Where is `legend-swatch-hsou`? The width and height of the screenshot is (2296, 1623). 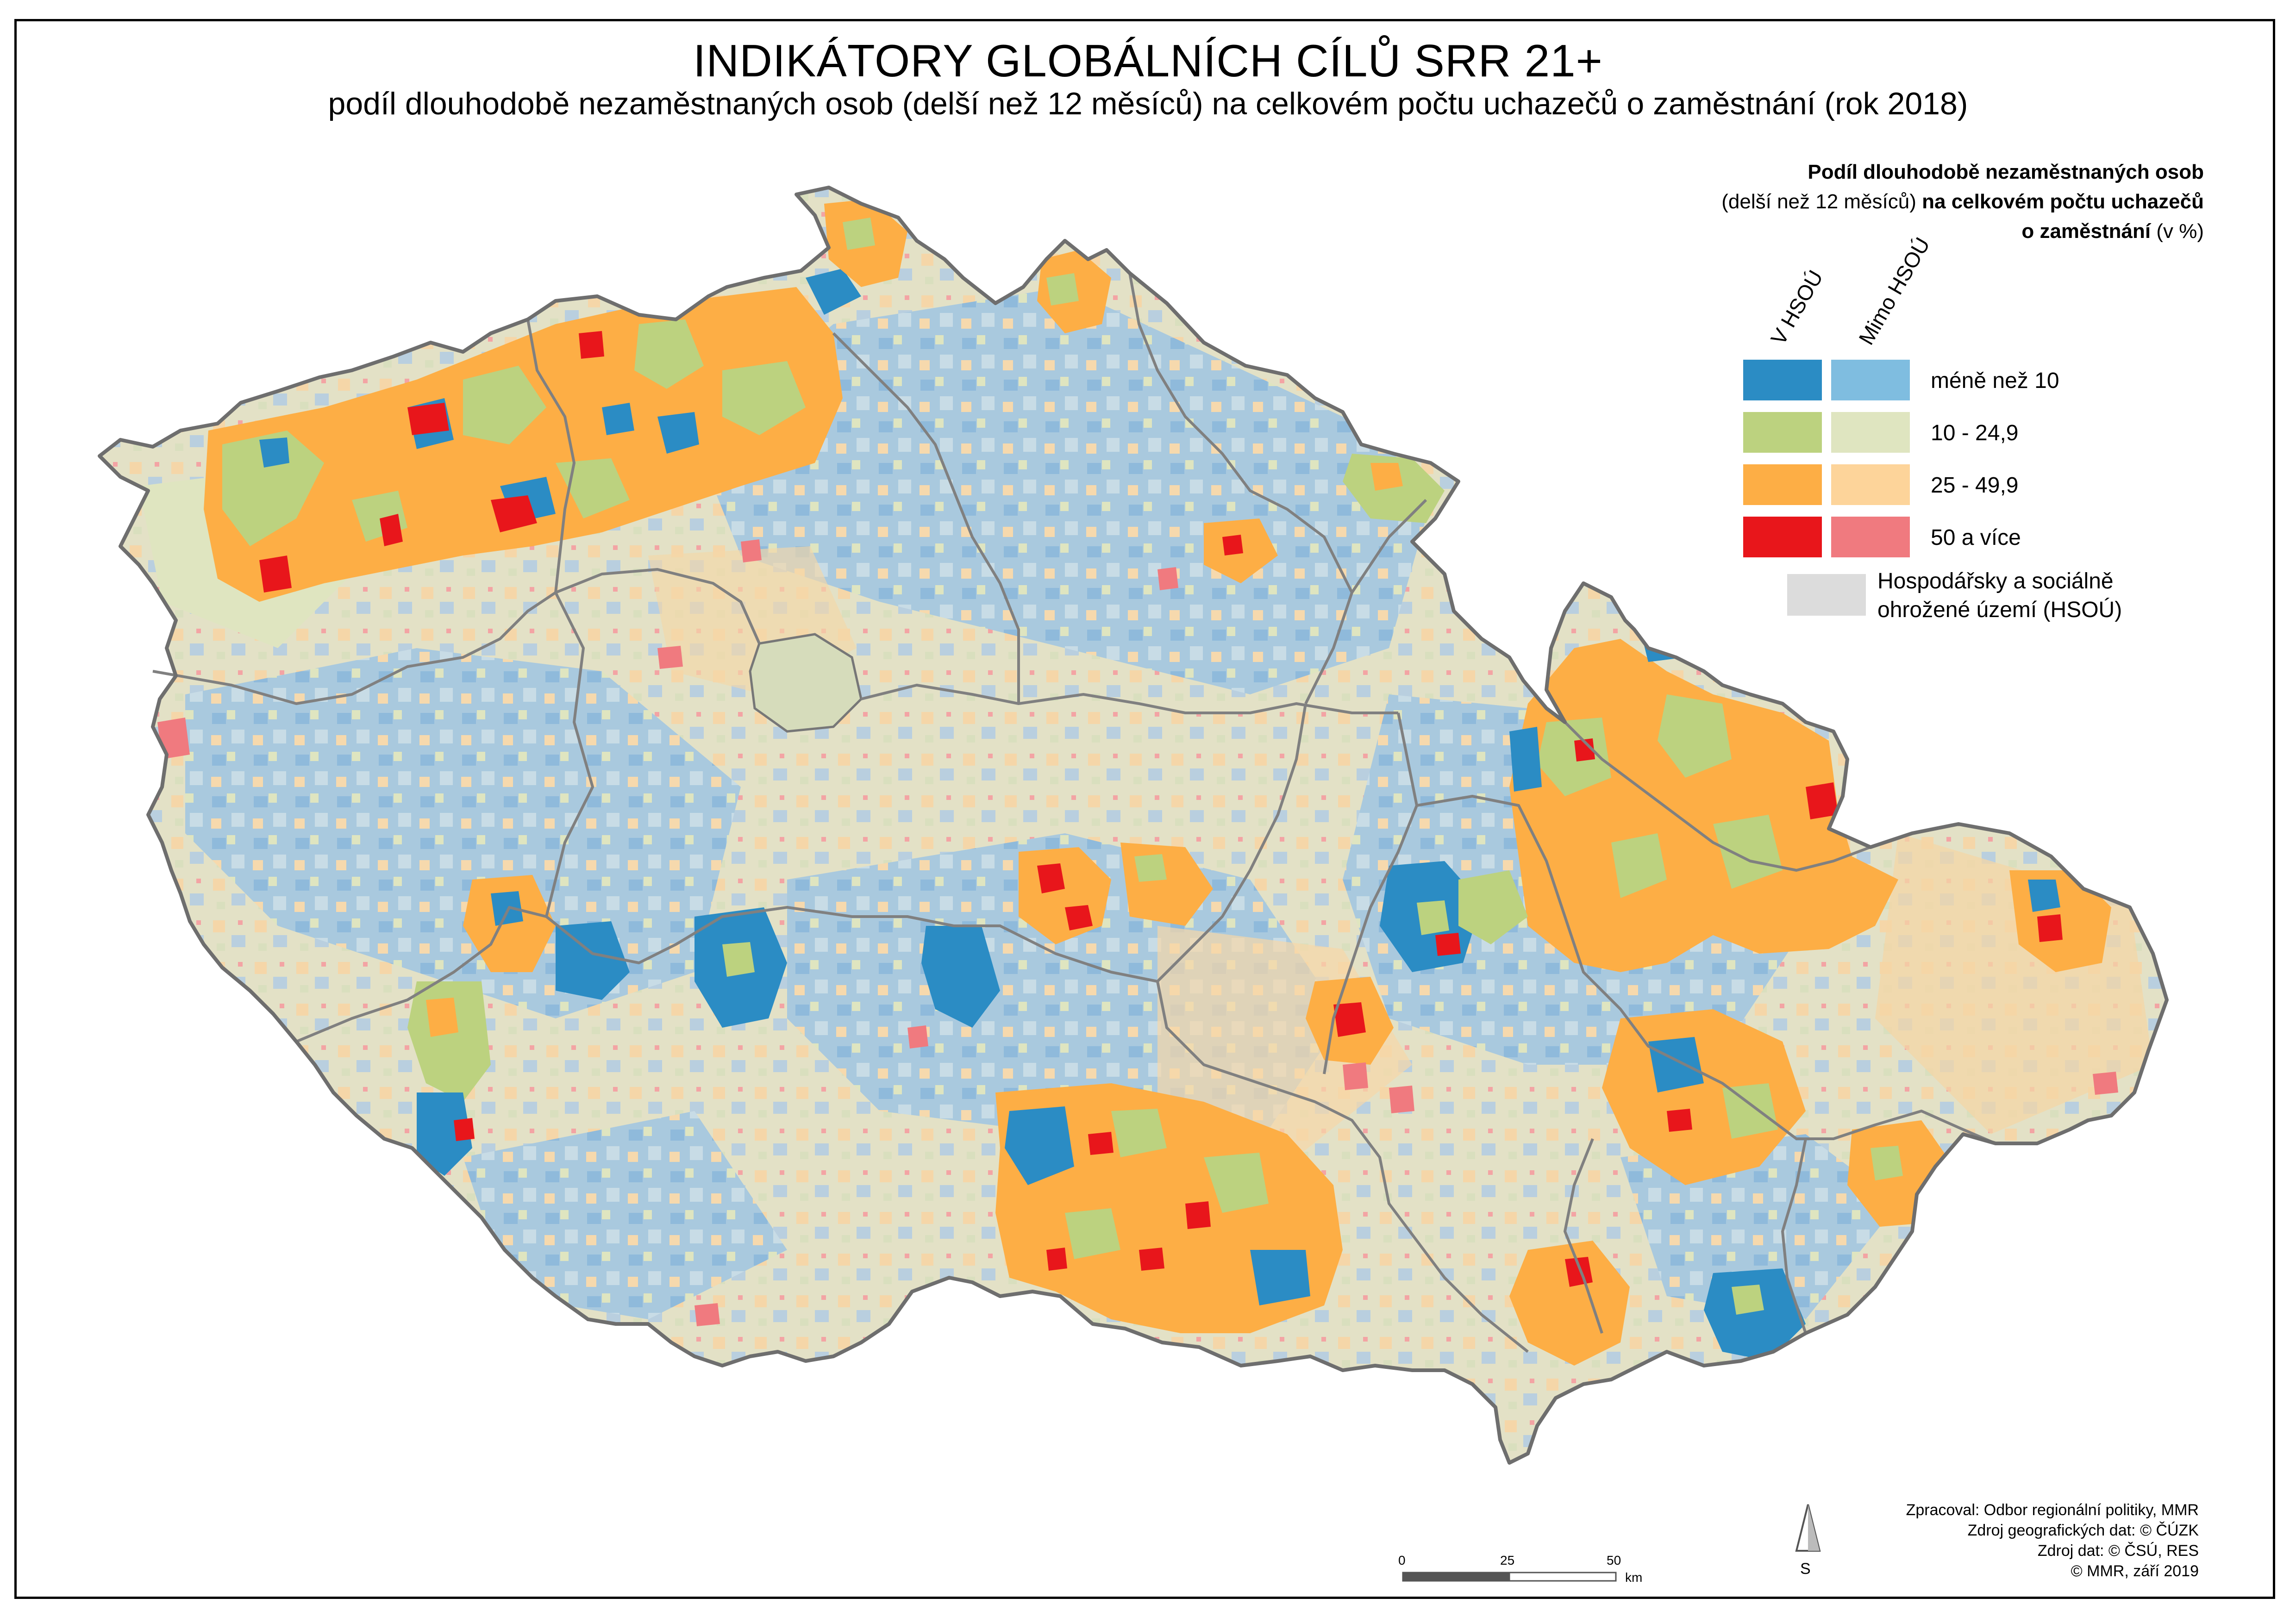
legend-swatch-hsou is located at coordinates (1826, 595).